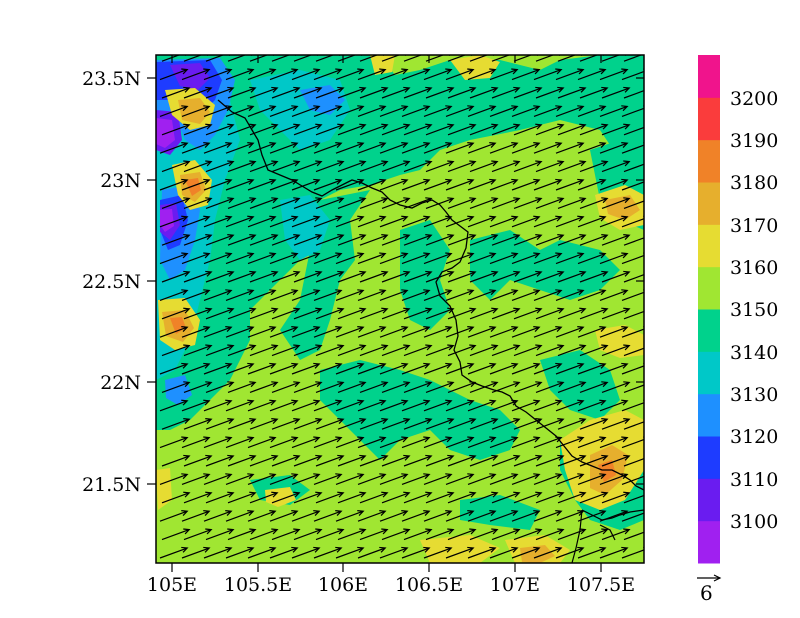 Image resolution: width=800 pixels, height=618 pixels. What do you see at coordinates (717, 578) in the screenshot?
I see `reference-vector-arrowhead` at bounding box center [717, 578].